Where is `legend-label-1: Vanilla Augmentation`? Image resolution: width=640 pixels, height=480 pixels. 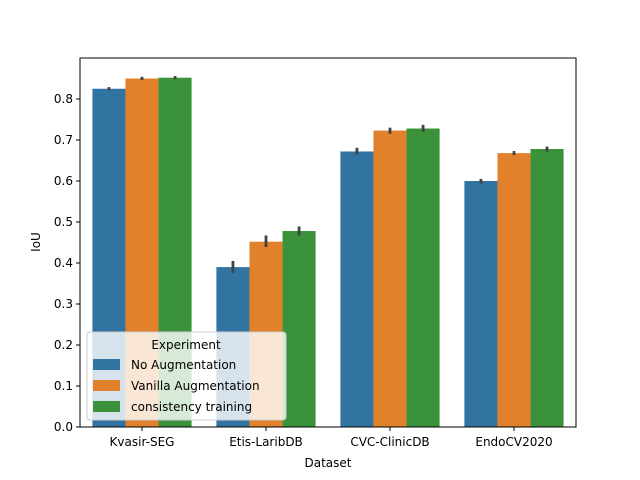 legend-label-1: Vanilla Augmentation is located at coordinates (195, 386).